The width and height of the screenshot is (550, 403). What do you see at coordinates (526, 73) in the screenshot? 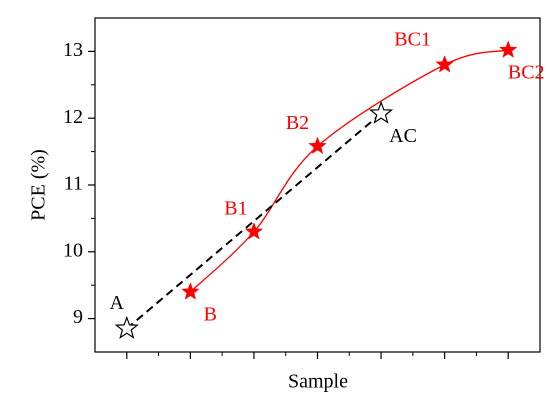
I see `point-label: BC2` at bounding box center [526, 73].